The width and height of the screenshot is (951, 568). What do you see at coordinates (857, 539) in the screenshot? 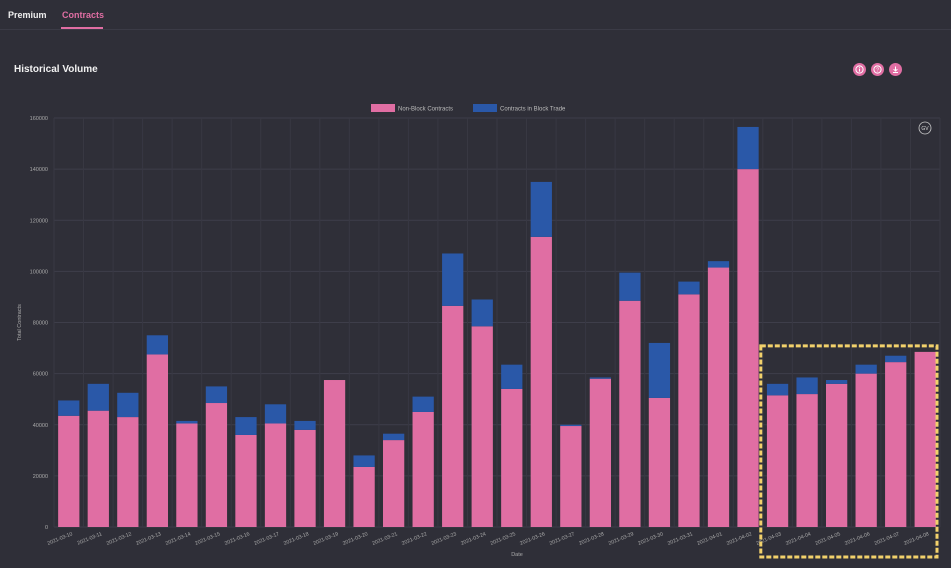
I see `x-tick-label: 2021-04-06` at bounding box center [857, 539].